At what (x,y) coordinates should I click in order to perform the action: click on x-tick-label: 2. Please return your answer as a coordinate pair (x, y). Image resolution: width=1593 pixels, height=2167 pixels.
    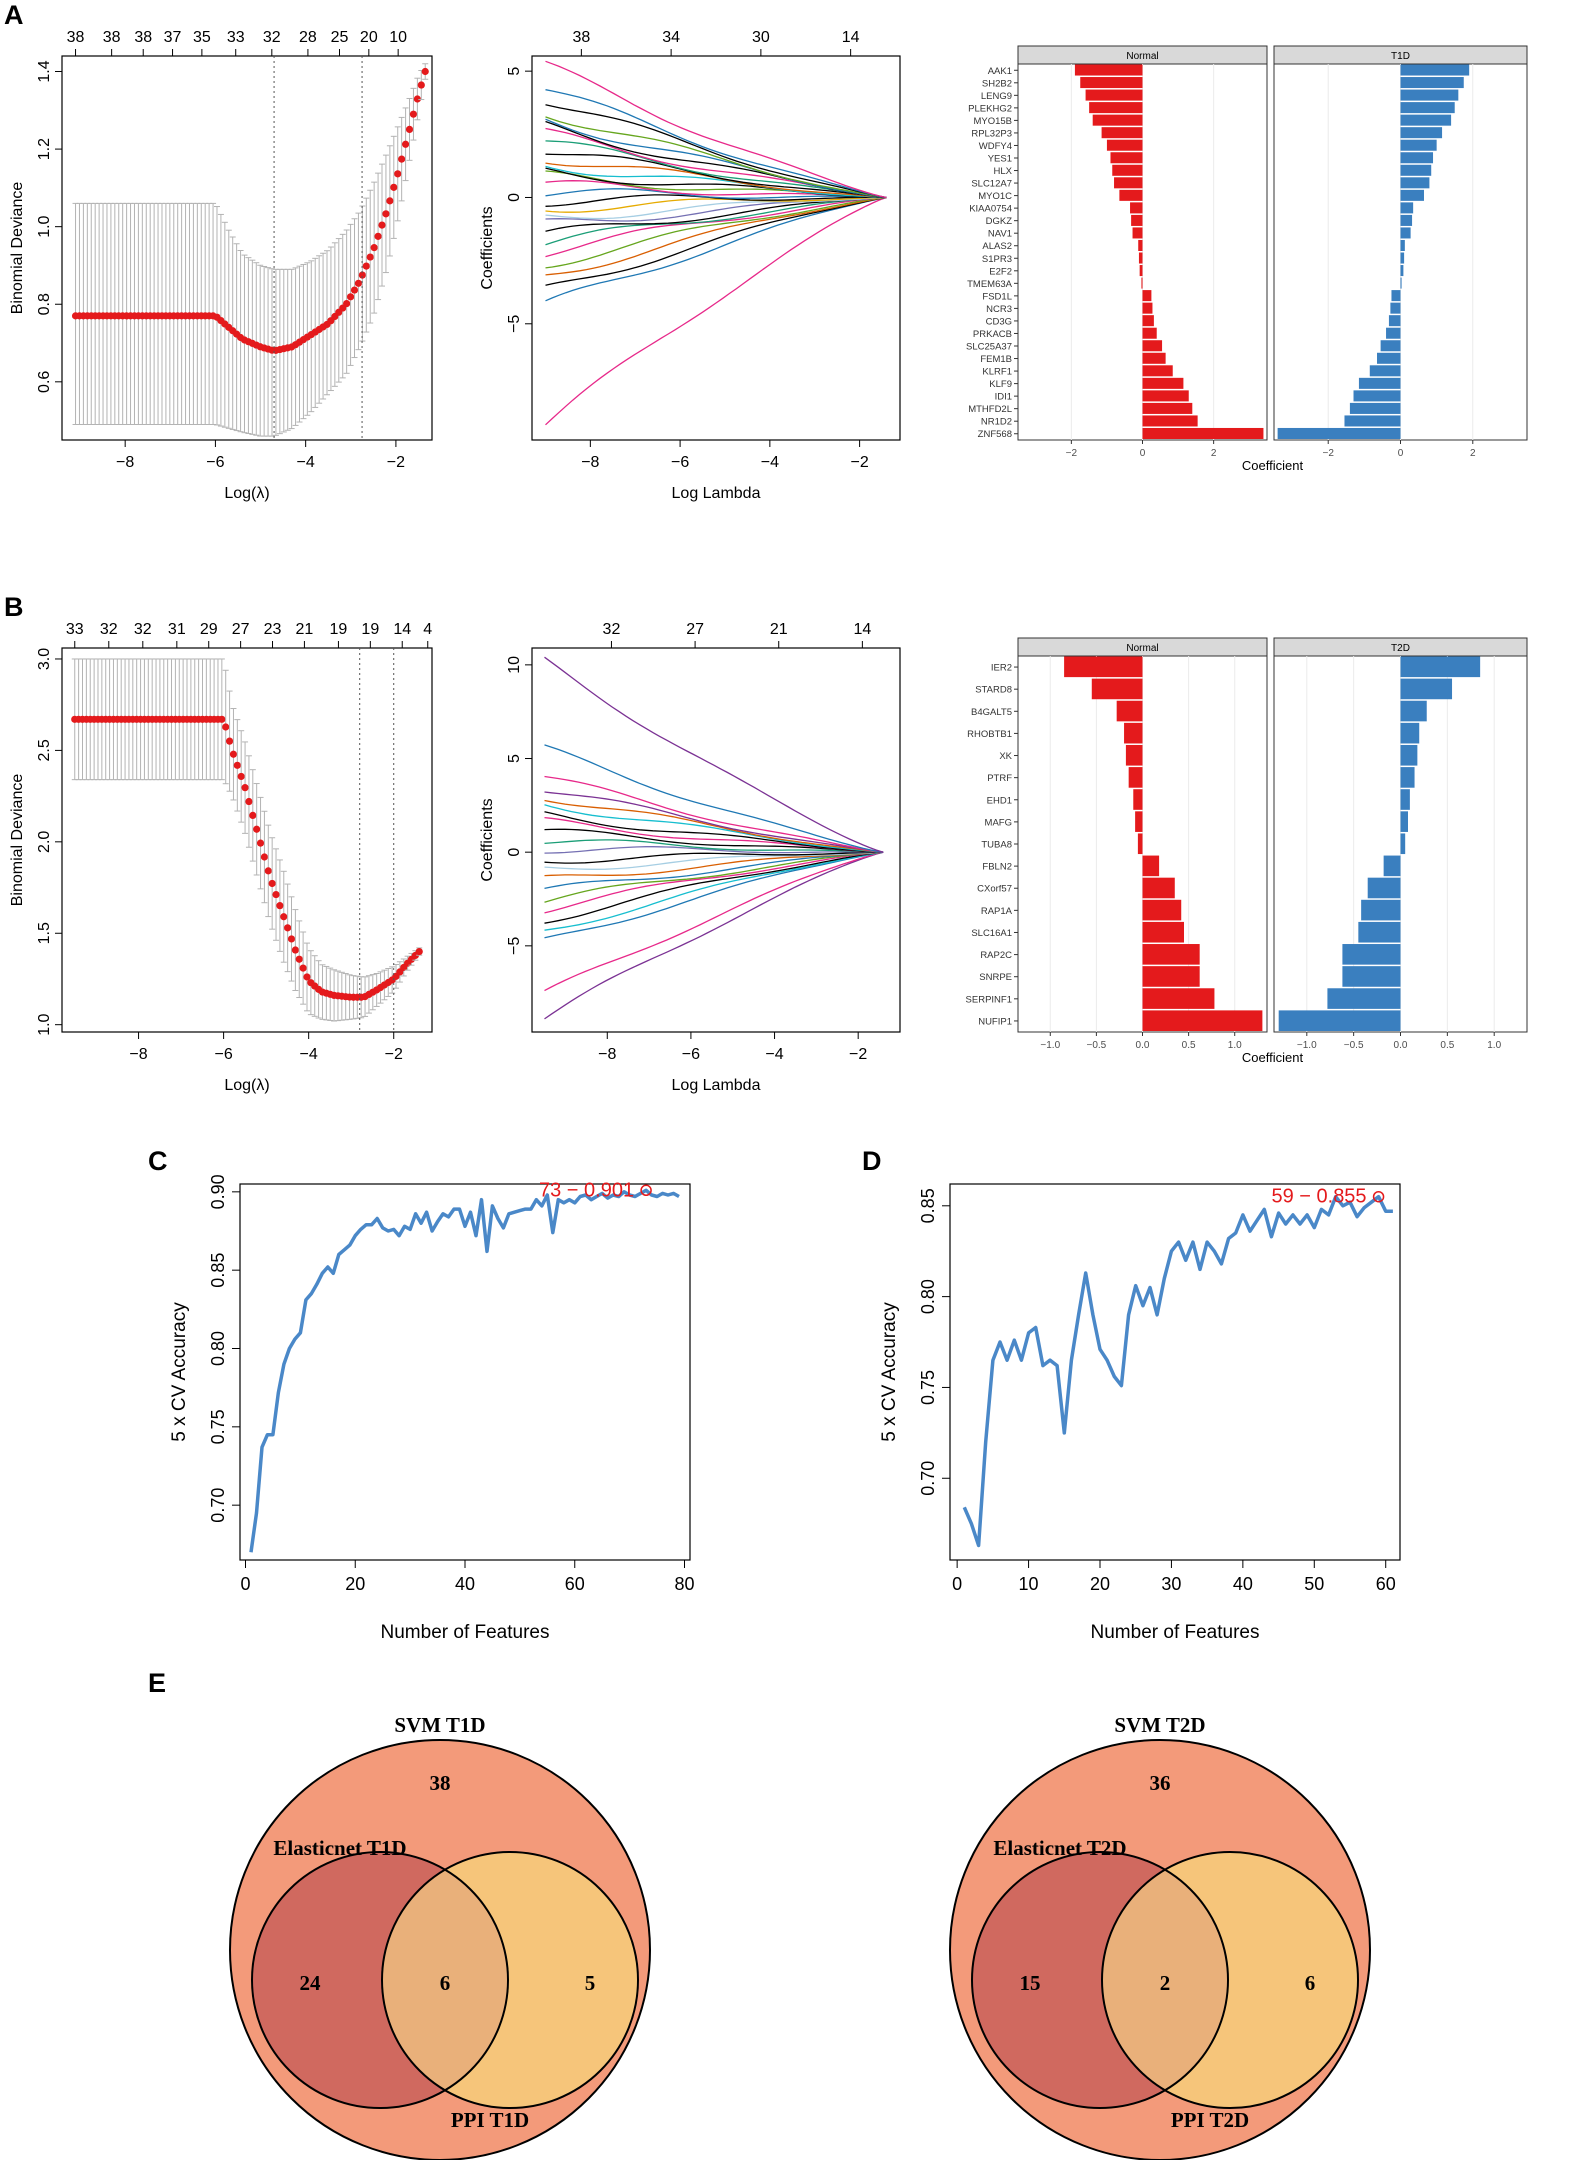
    Looking at the image, I should click on (1214, 453).